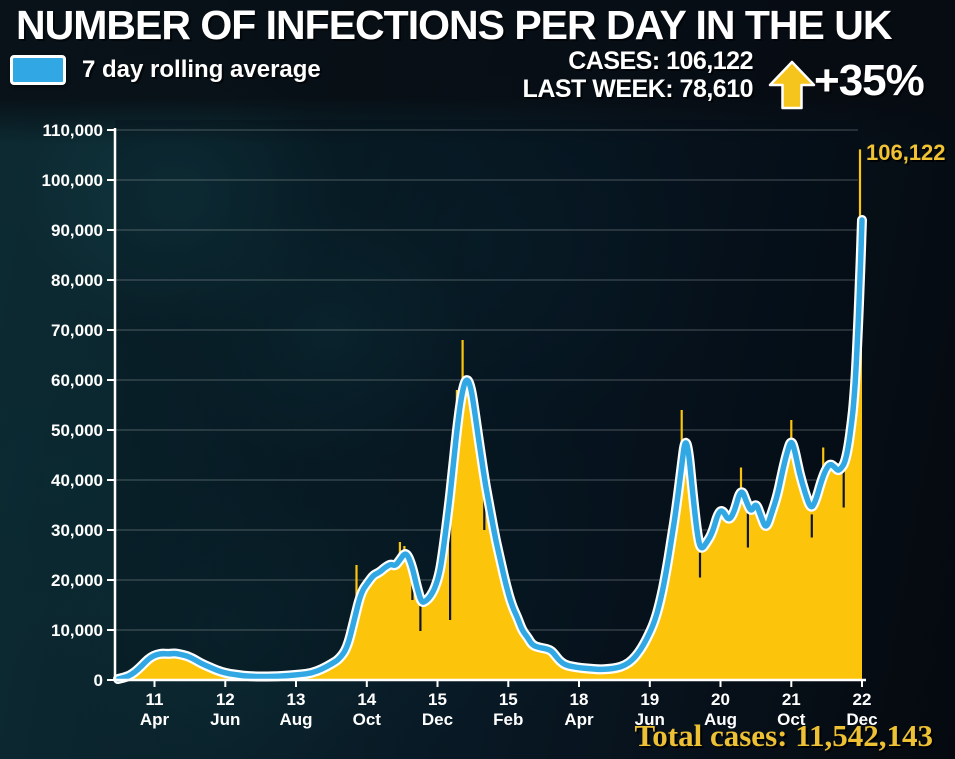 This screenshot has height=759, width=955. I want to click on legend: 7 day rolling average, so click(165, 70).